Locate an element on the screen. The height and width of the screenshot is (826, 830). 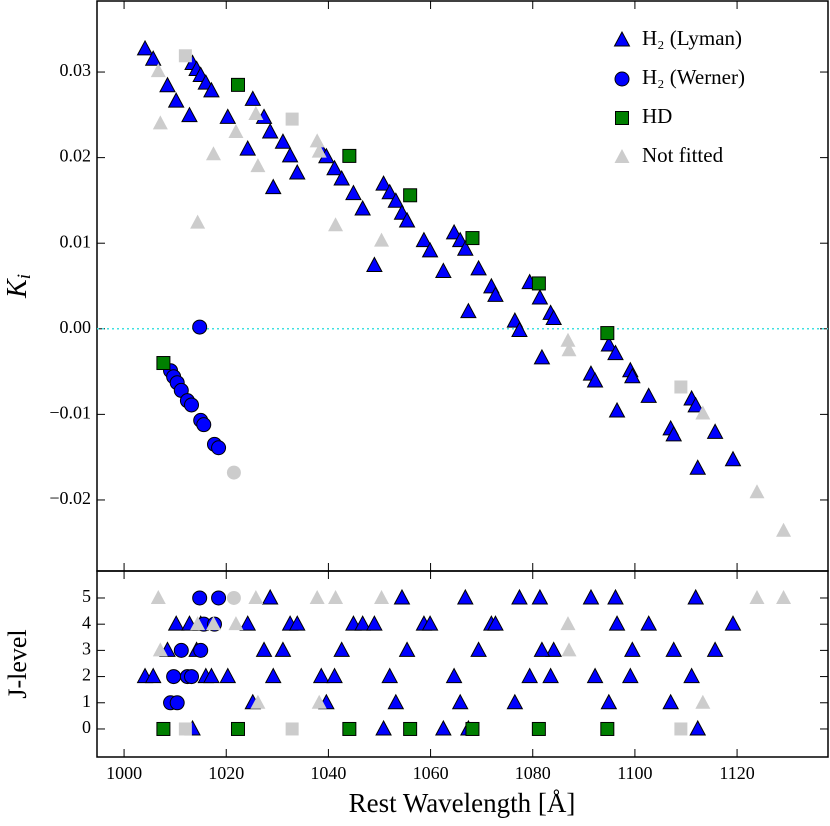
x-tick-label: 1060 is located at coordinates (431, 773).